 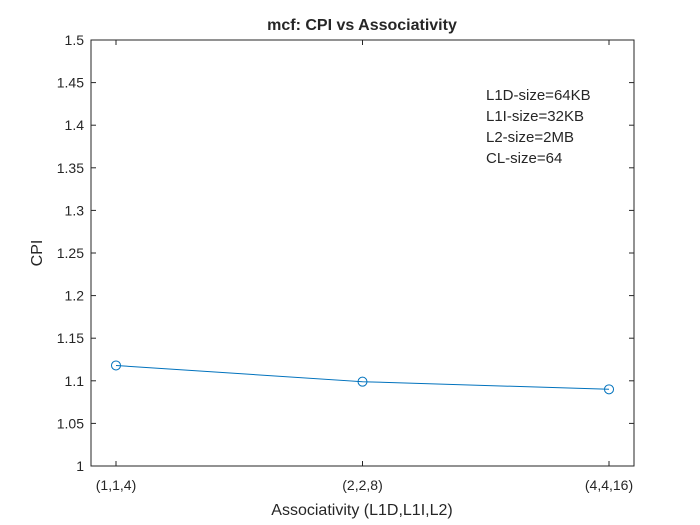 I want to click on y-tick-label: 1.05, so click(x=70, y=423).